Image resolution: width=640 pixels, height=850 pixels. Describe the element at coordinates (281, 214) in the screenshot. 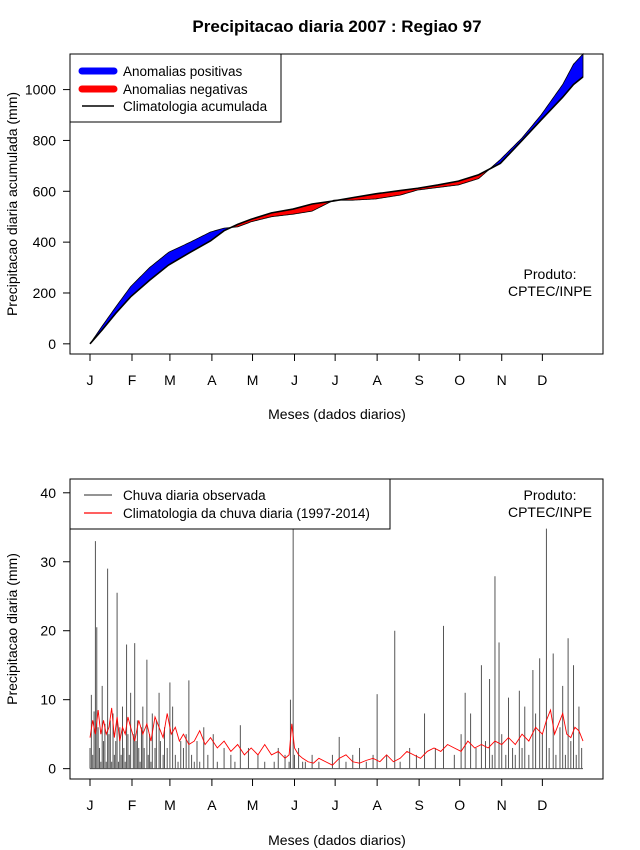

I see `negative-anomaly-area` at that location.